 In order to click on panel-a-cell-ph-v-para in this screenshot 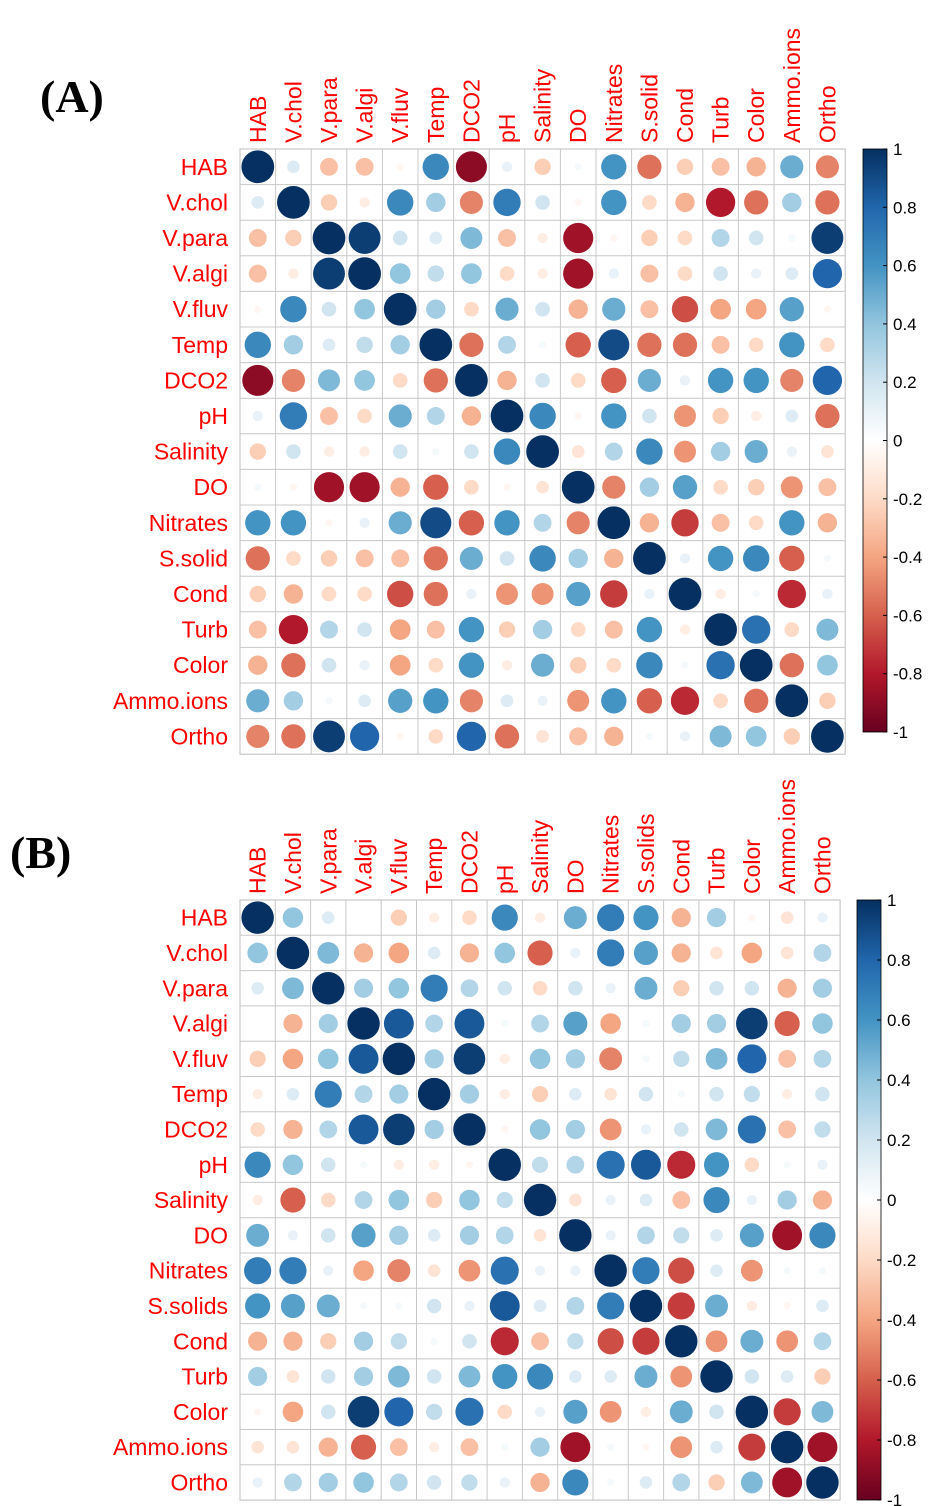, I will do `click(329, 416)`.